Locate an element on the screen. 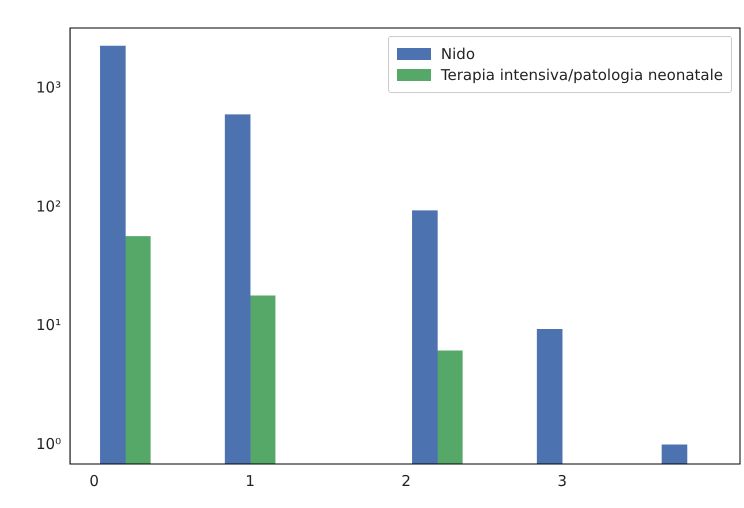 This screenshot has height=508, width=744. y-tick-label: 10³ is located at coordinates (49, 87).